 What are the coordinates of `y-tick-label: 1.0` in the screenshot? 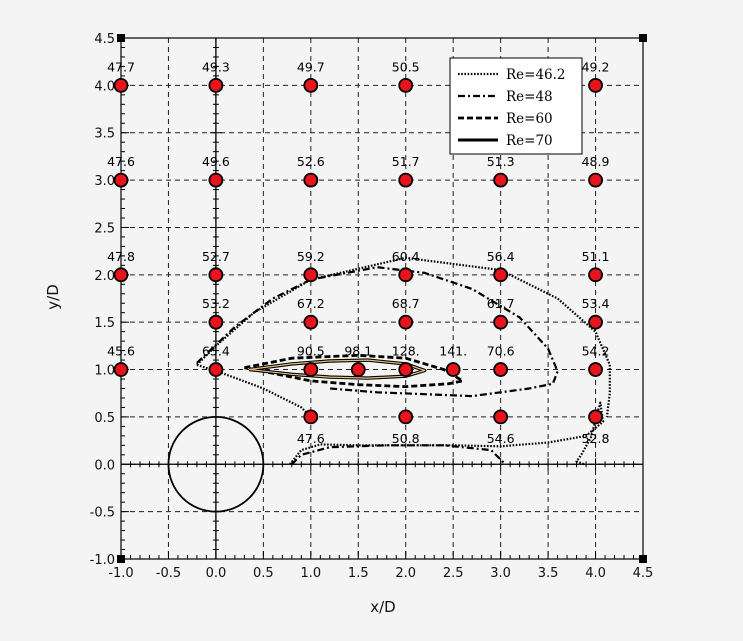 It's located at (104, 371).